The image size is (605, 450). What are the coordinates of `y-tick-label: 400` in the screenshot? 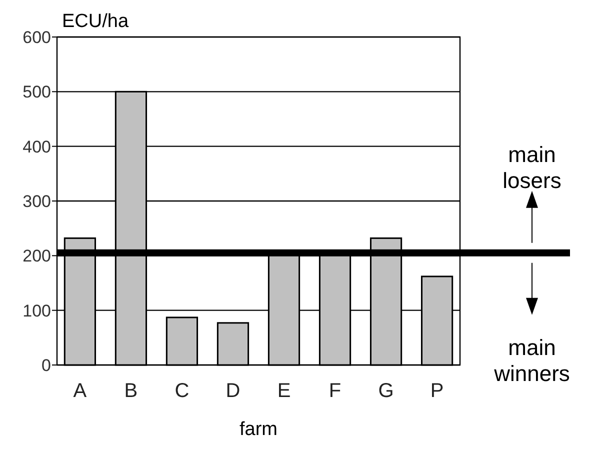 It's located at (36, 146).